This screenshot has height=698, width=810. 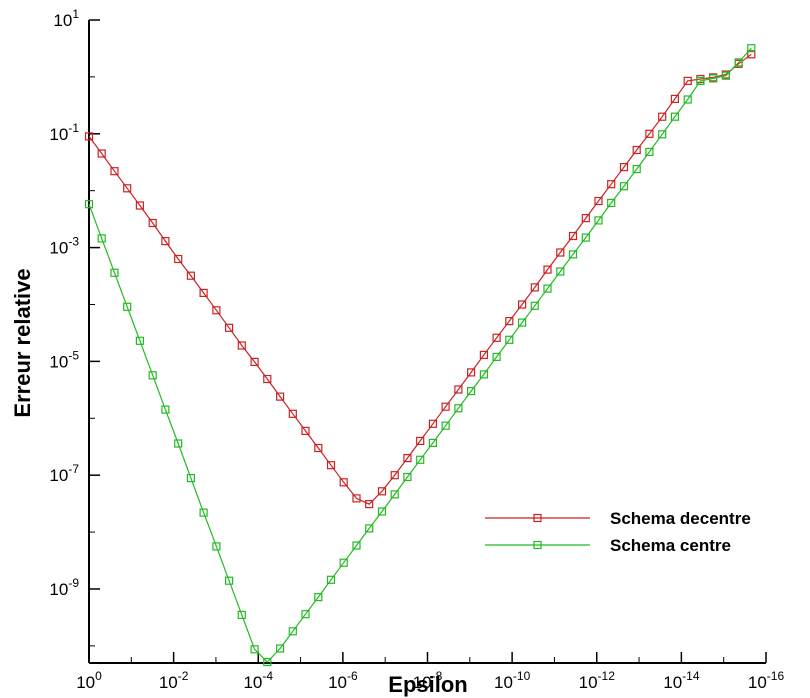 What do you see at coordinates (64, 587) in the screenshot?
I see `y-tick-label: 10⁻⁹` at bounding box center [64, 587].